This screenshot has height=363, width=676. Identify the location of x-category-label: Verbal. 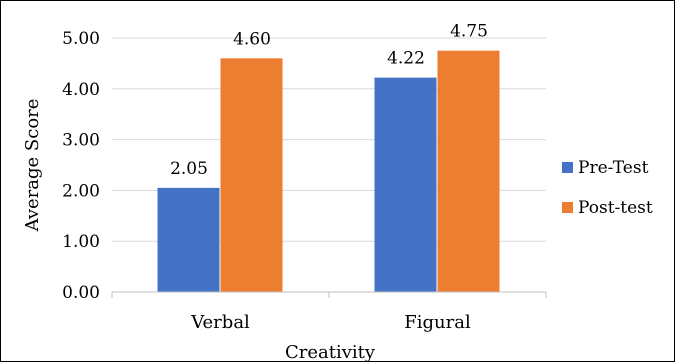
(220, 322).